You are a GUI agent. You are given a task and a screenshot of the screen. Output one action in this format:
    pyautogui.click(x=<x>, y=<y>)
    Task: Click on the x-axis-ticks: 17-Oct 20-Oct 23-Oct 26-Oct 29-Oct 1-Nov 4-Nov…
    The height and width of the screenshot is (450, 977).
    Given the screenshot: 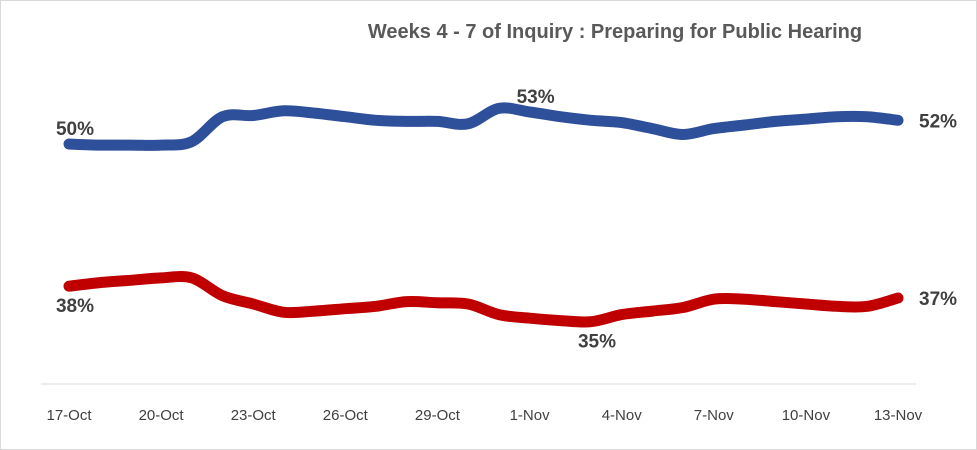 What is the action you would take?
    pyautogui.click(x=484, y=415)
    